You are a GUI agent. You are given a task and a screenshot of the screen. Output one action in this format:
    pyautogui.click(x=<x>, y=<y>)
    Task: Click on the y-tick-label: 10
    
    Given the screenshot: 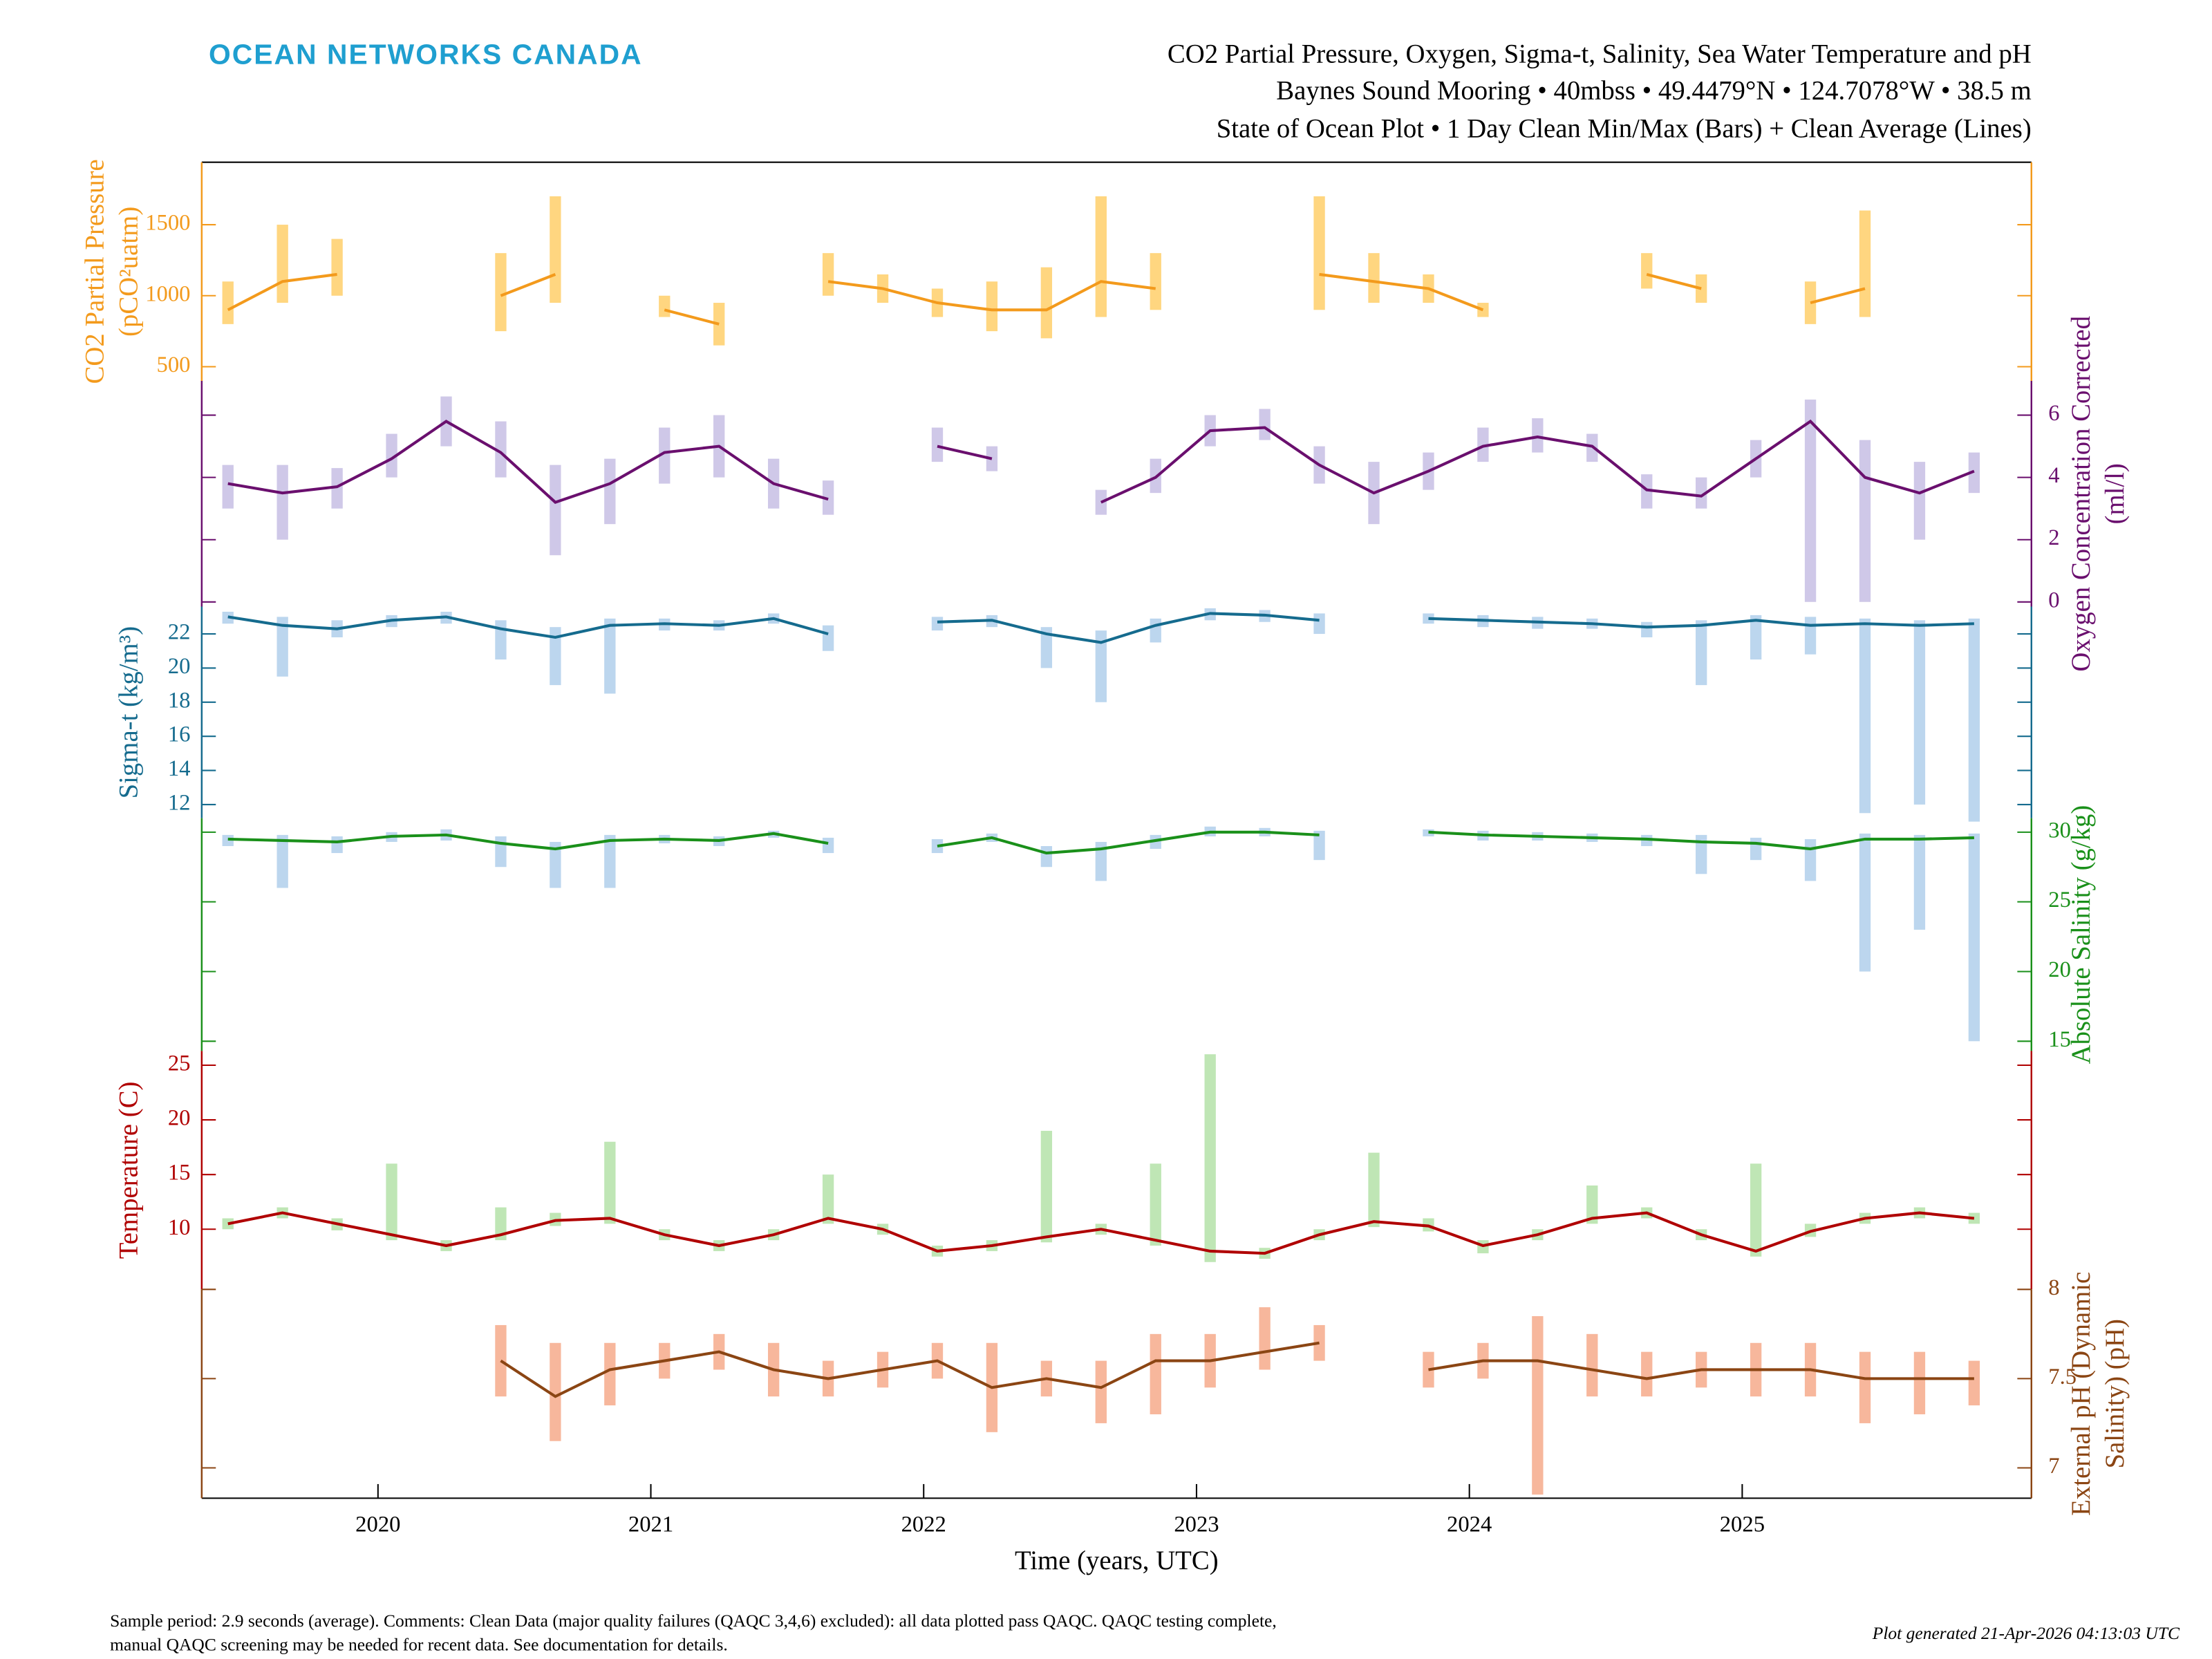 What is the action you would take?
    pyautogui.click(x=180, y=1227)
    